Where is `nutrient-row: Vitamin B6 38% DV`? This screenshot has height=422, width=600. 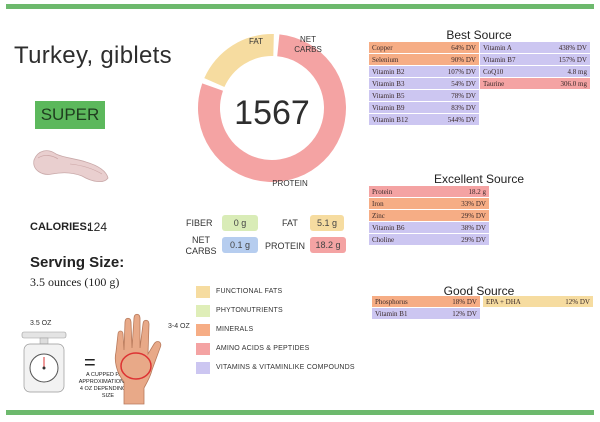
nutrient-row: Vitamin B6 38% DV is located at coordinates (429, 227).